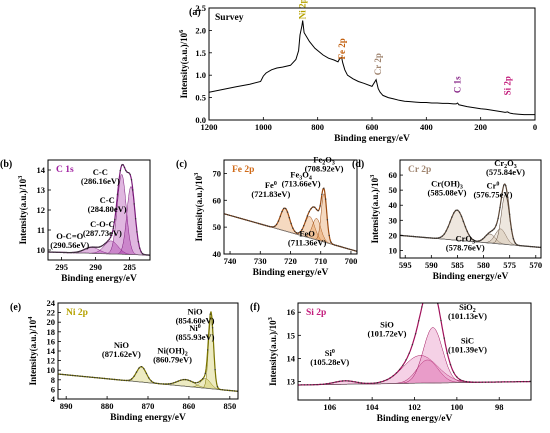 This screenshot has width=550, height=433. What do you see at coordinates (200, 30) in the screenshot?
I see `y-tick-label: 2.0` at bounding box center [200, 30].